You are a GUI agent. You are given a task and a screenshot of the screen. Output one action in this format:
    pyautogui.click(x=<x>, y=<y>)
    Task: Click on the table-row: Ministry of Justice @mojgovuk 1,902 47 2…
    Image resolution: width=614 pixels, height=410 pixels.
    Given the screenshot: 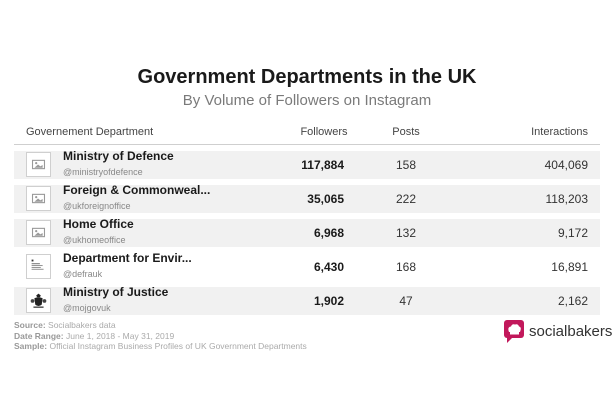 What is the action you would take?
    pyautogui.click(x=307, y=300)
    